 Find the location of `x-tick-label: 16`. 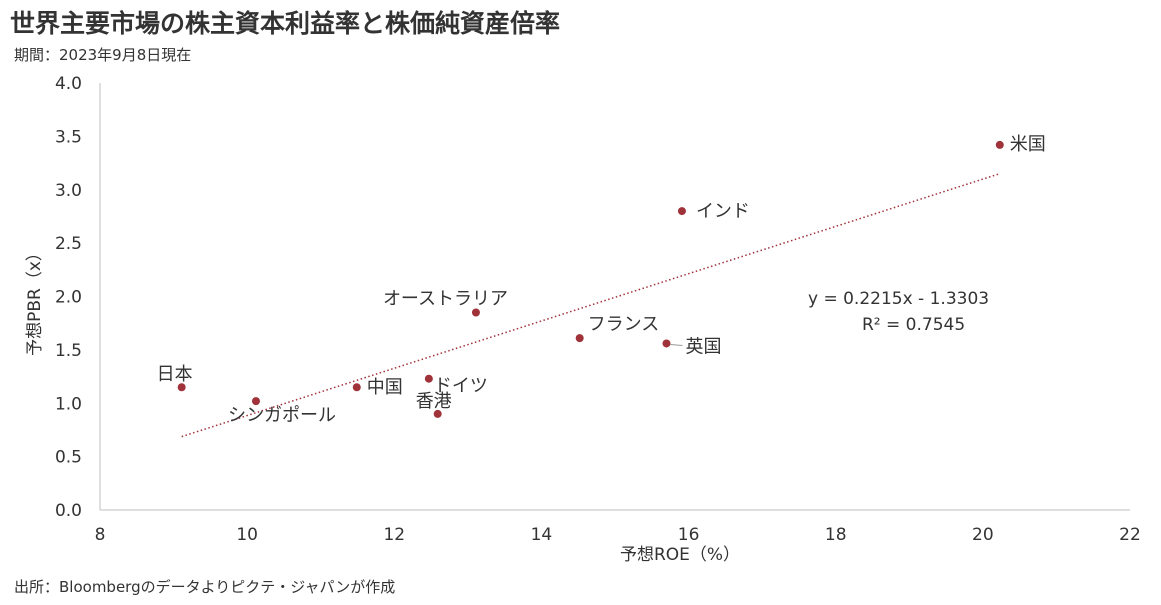

x-tick-label: 16 is located at coordinates (689, 535).